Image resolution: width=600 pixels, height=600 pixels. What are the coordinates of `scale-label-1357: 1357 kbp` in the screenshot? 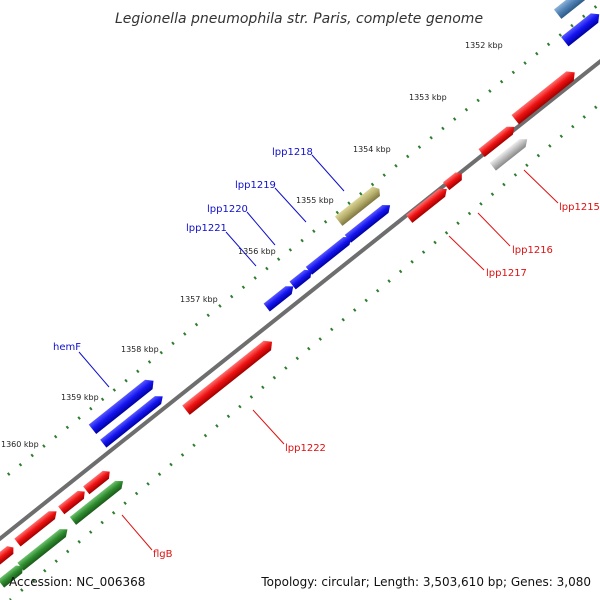 It's located at (199, 299).